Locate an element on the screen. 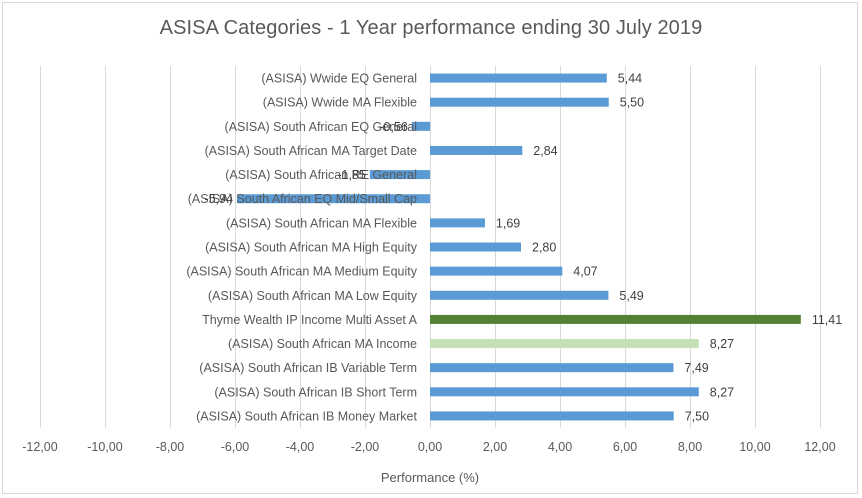 This screenshot has height=498, width=862. x-axis-title: Performance (%) is located at coordinates (430, 477).